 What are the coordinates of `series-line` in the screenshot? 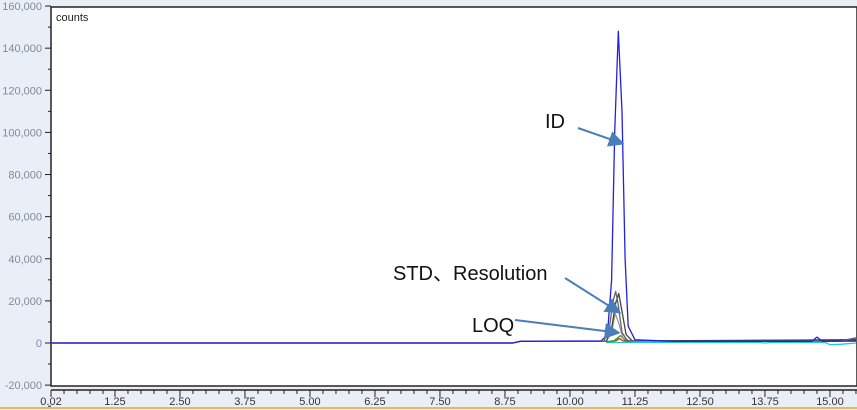 It's located at (731, 343).